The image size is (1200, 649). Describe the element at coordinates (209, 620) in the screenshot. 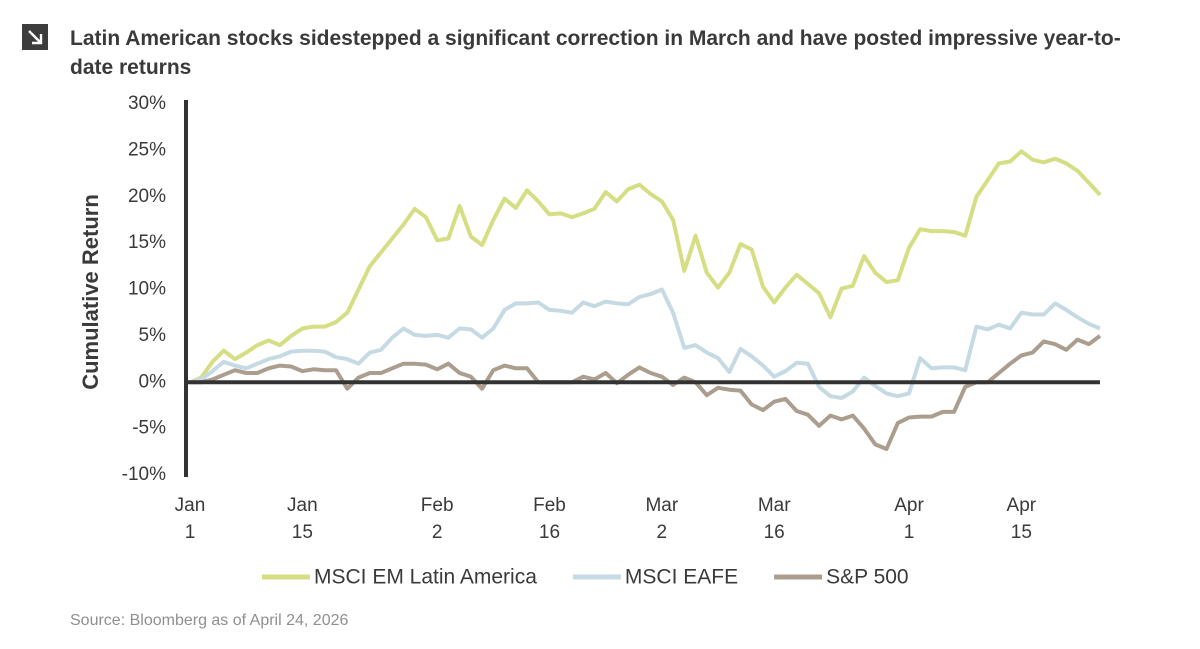

I see `source-note: Source: Bloomberg as of April 24, 2026` at that location.